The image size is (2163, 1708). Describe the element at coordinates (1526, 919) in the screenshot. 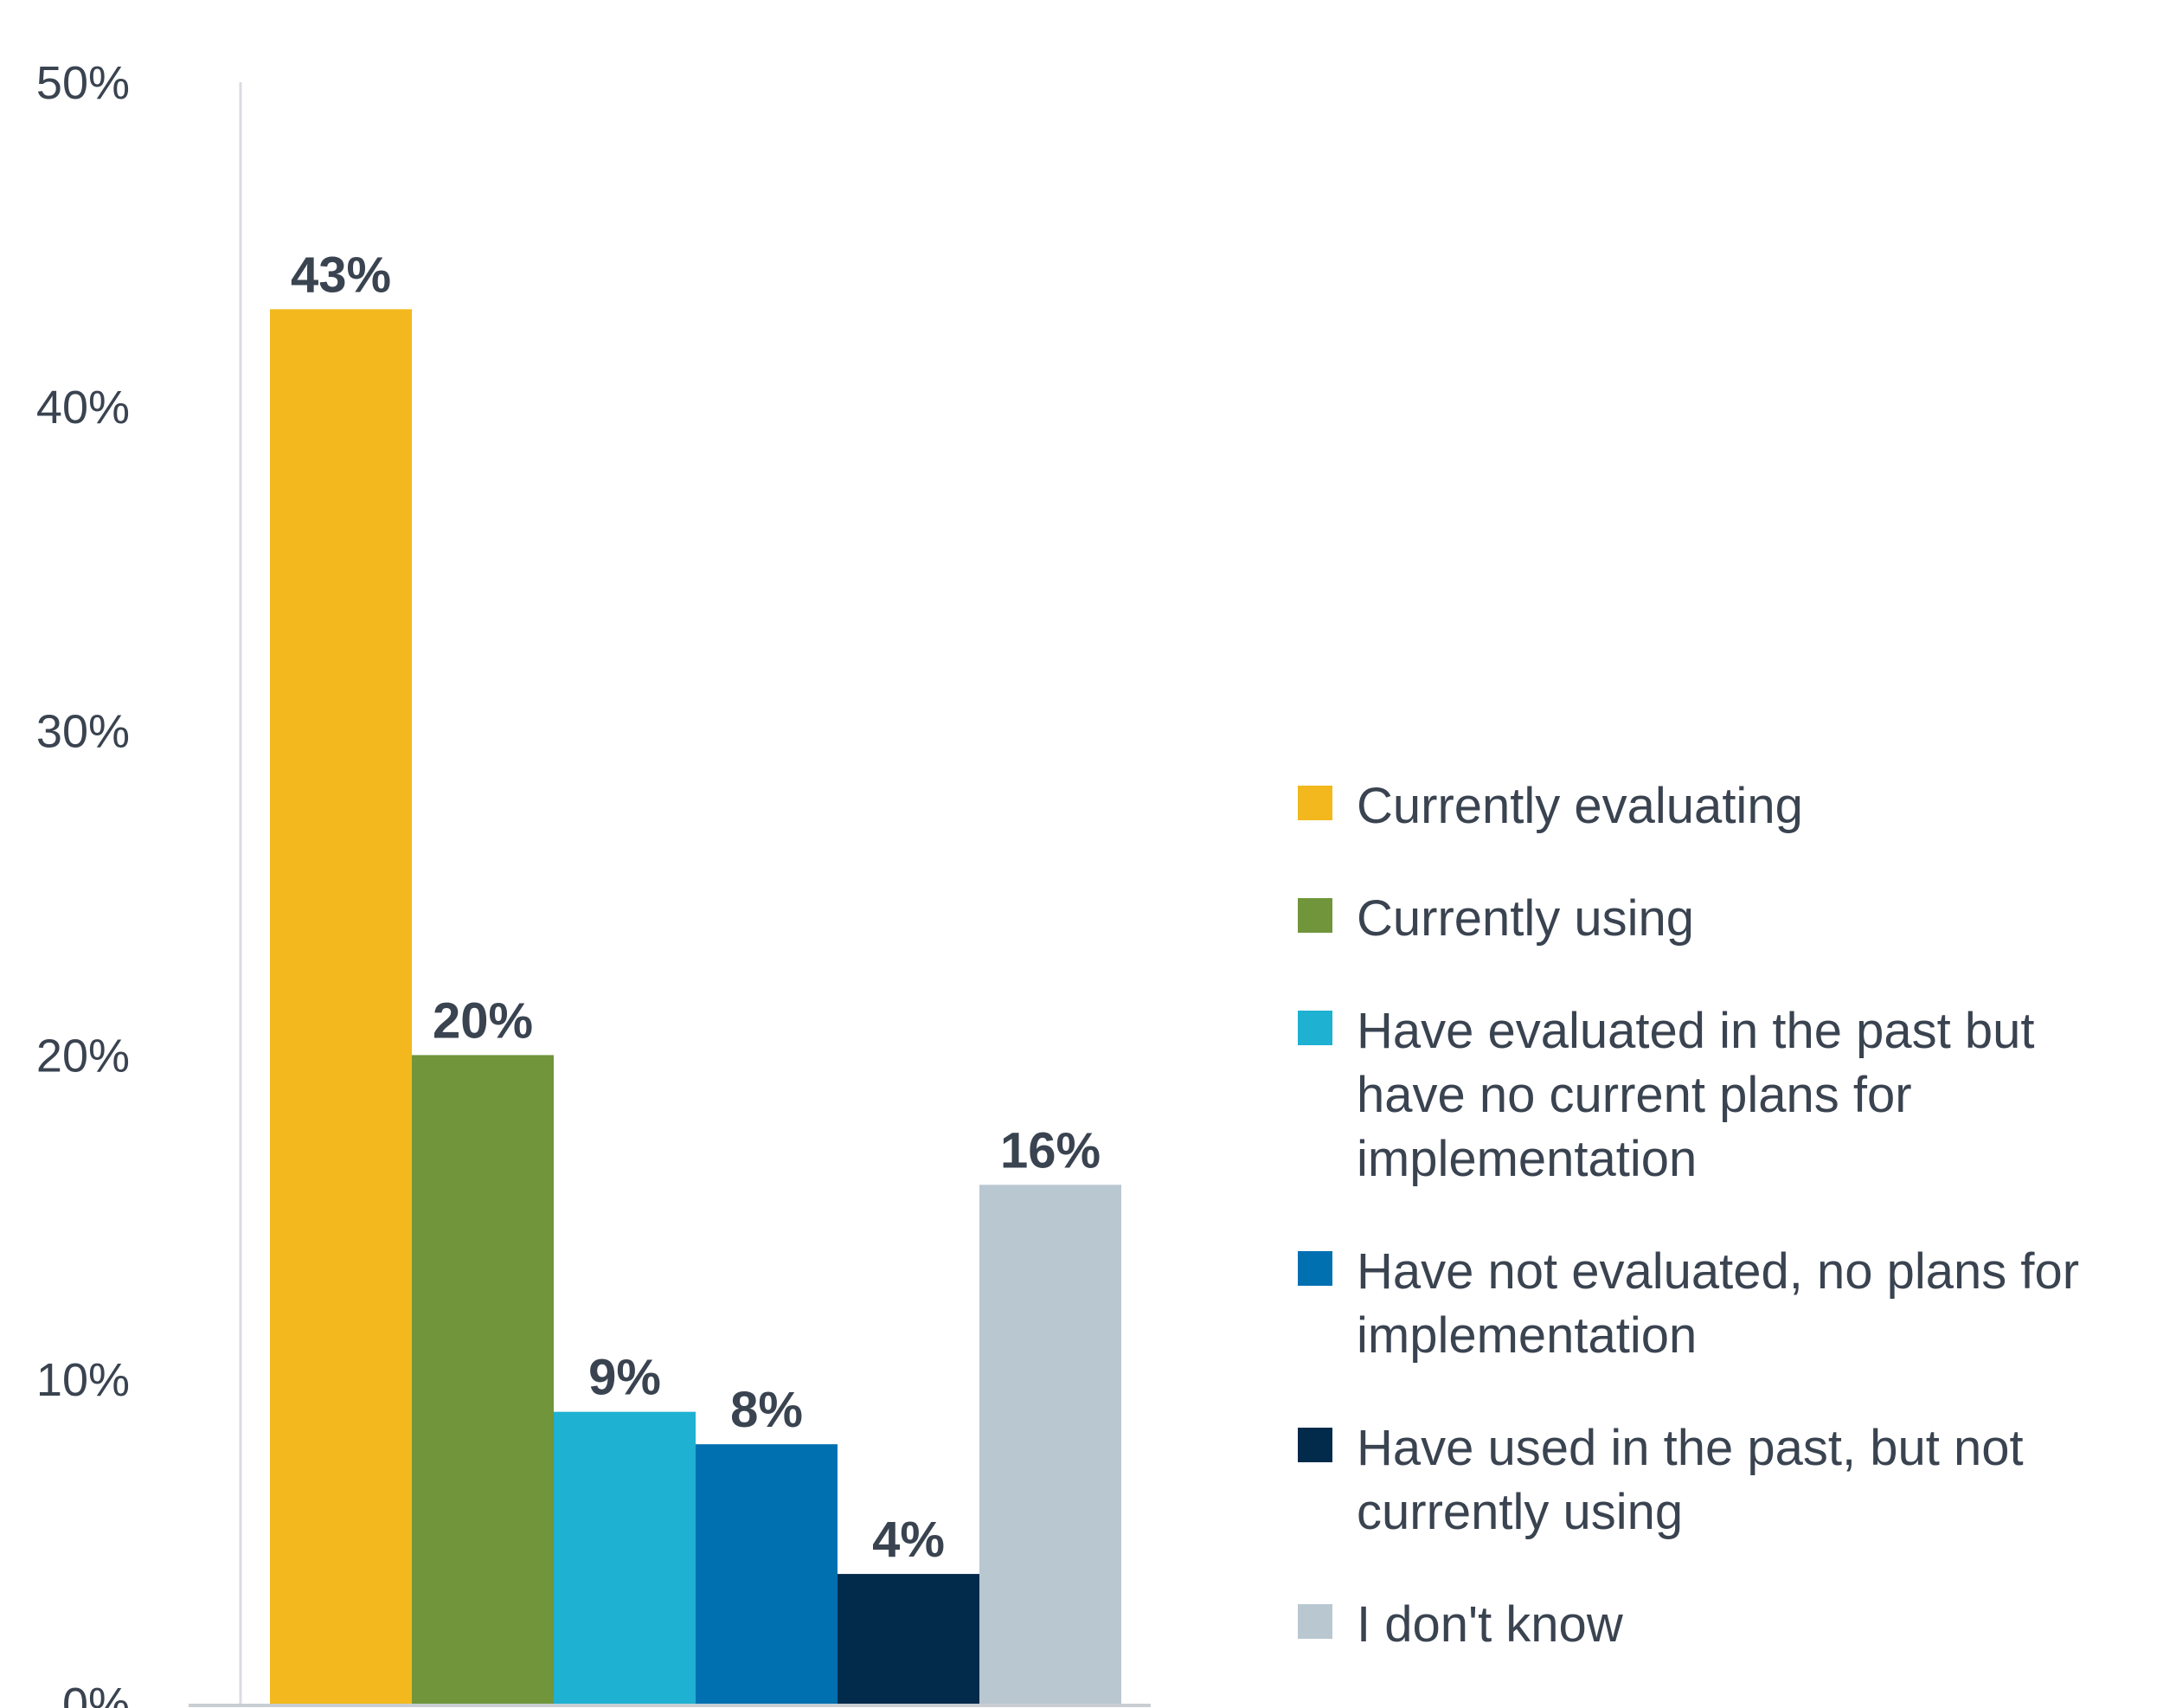

I see `legend-label: Currently using` at that location.